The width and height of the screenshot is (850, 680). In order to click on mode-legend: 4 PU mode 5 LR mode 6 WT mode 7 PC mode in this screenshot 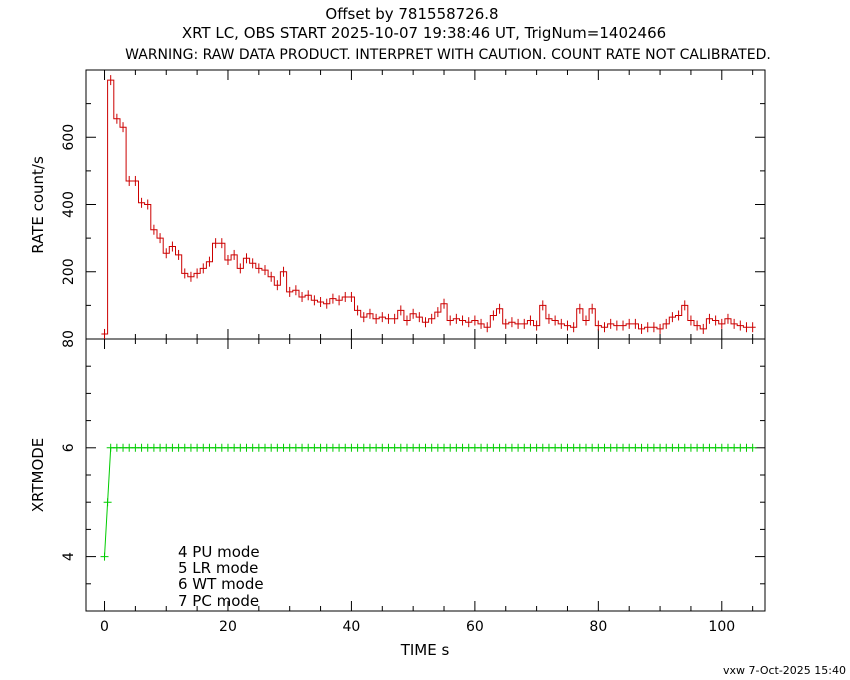, I will do `click(221, 576)`.